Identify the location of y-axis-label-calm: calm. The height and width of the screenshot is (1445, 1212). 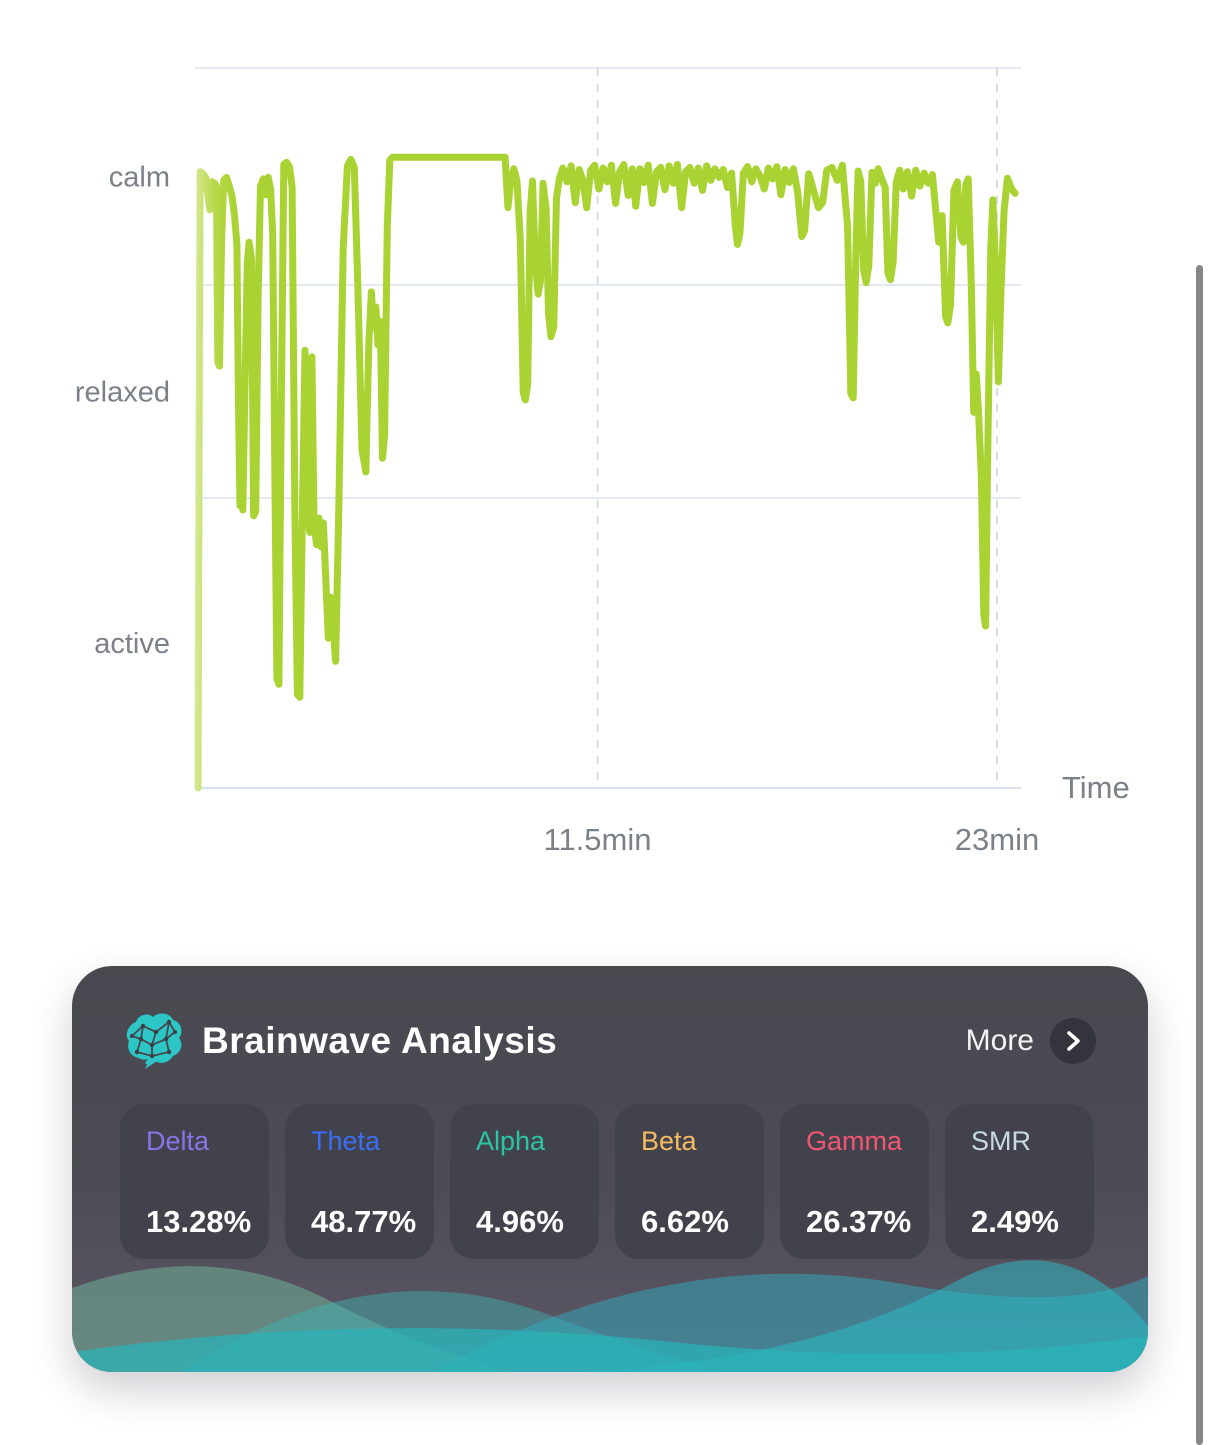
(139, 178).